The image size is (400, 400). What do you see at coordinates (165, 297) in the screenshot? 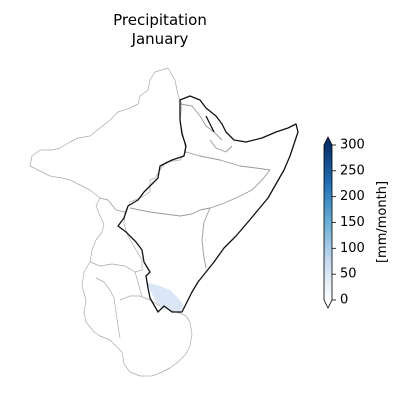
I see `precipitation-shading` at bounding box center [165, 297].